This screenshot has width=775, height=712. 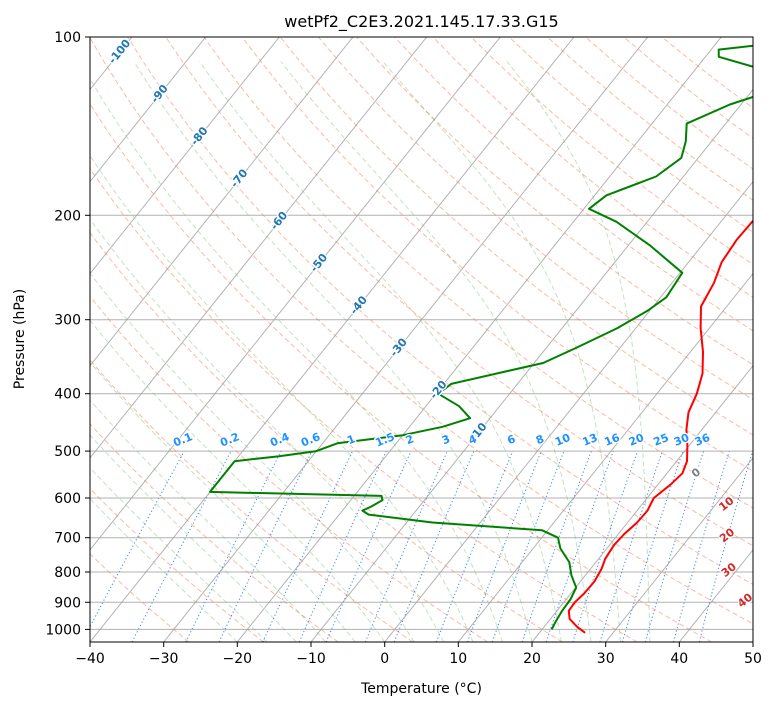 I want to click on x-tick-label: −10, so click(x=311, y=659).